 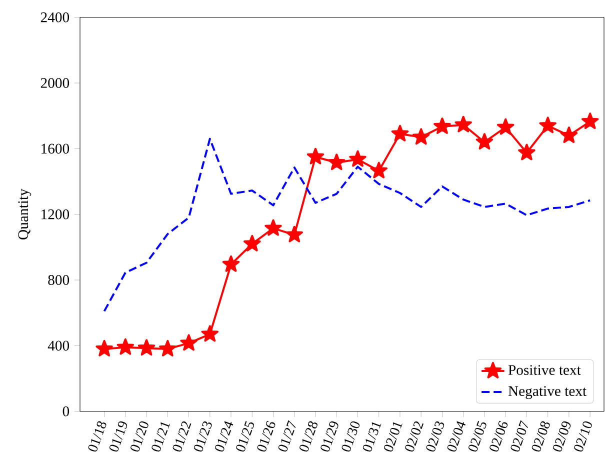 I want to click on x-tick-label: 01/22, so click(x=182, y=436).